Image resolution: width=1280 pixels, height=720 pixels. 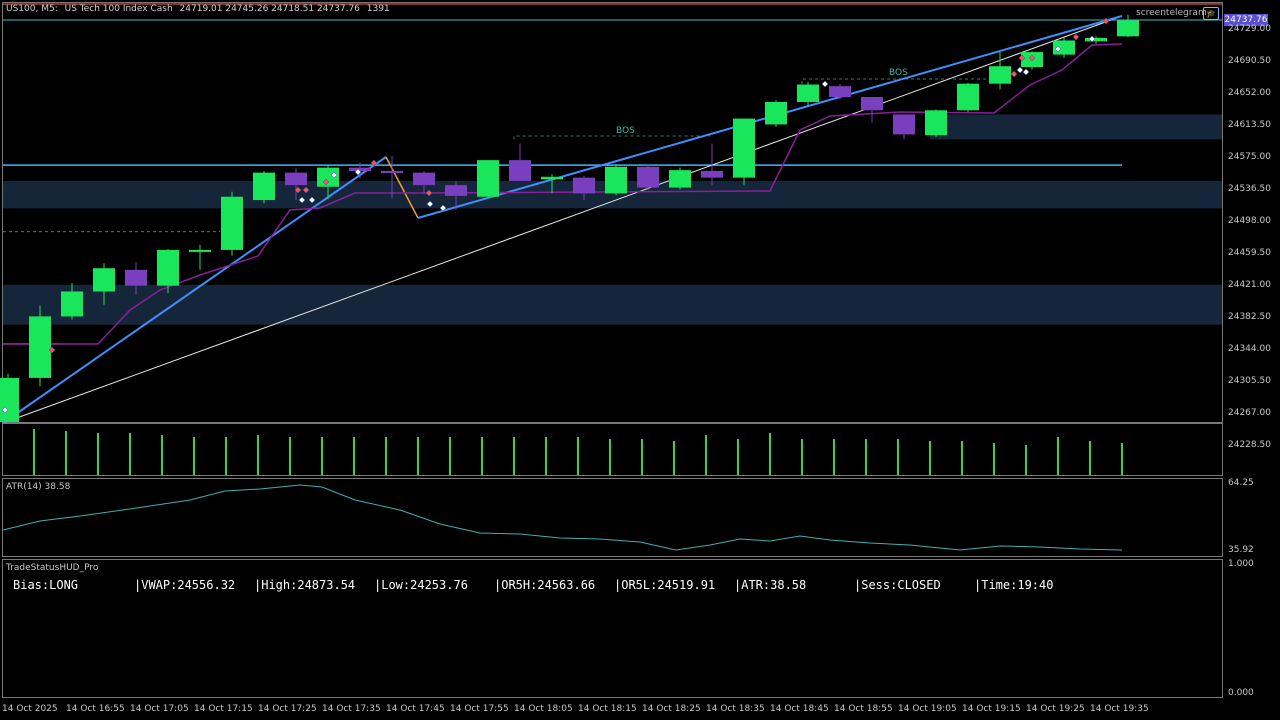 I want to click on bos-line, so click(x=611, y=137).